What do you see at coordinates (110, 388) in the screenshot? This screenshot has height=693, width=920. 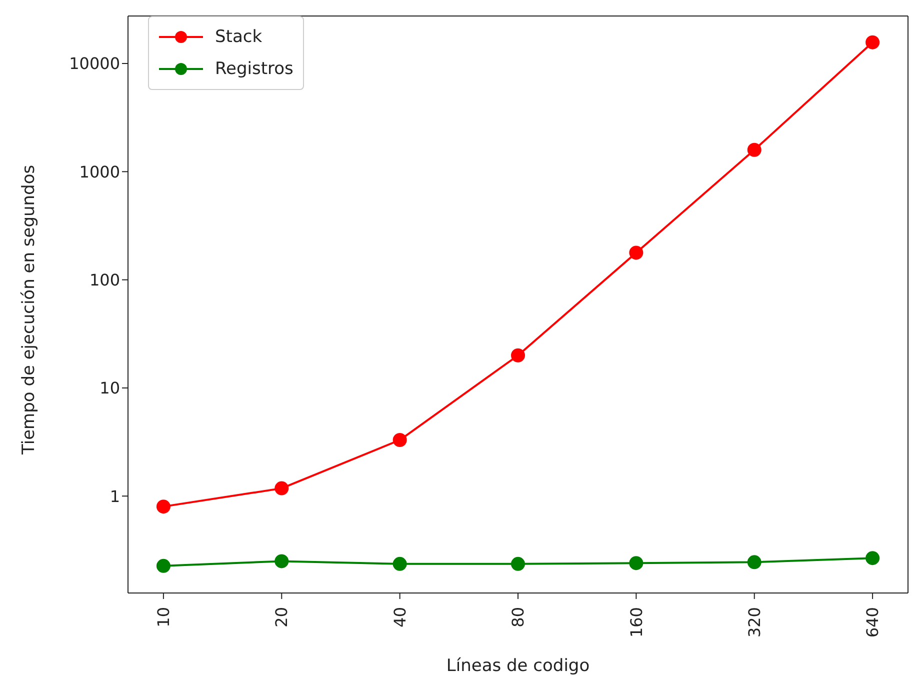 I see `y-tick-label: 10` at bounding box center [110, 388].